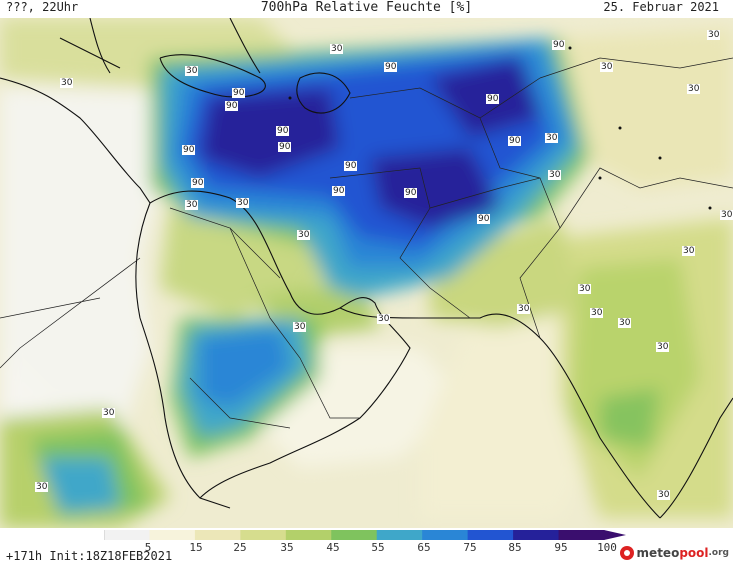 The image size is (733, 566). I want to click on colorbar-tick-label: 65, so click(424, 547).